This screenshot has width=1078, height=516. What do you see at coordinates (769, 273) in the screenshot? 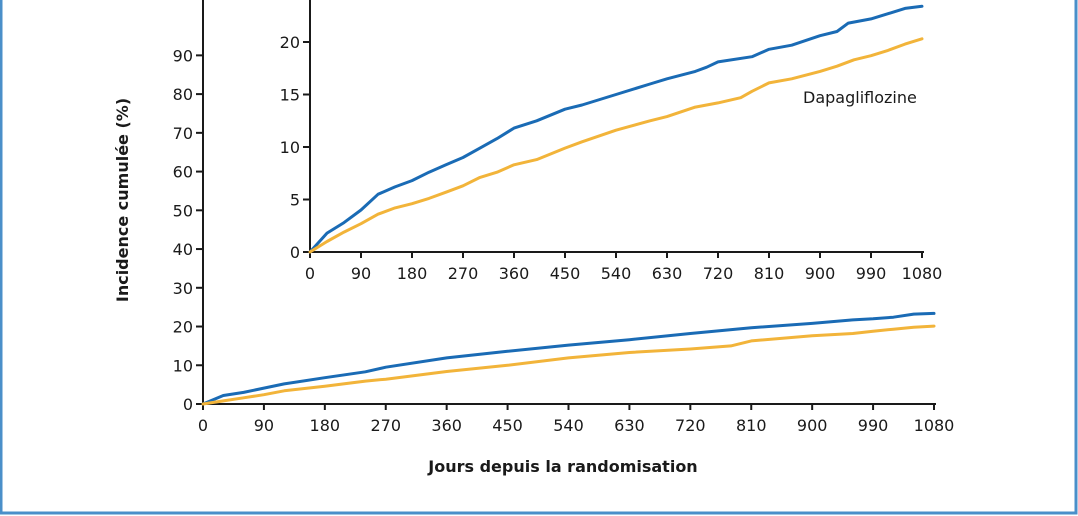
I see `inset-x-tick-label: 810` at bounding box center [769, 273].